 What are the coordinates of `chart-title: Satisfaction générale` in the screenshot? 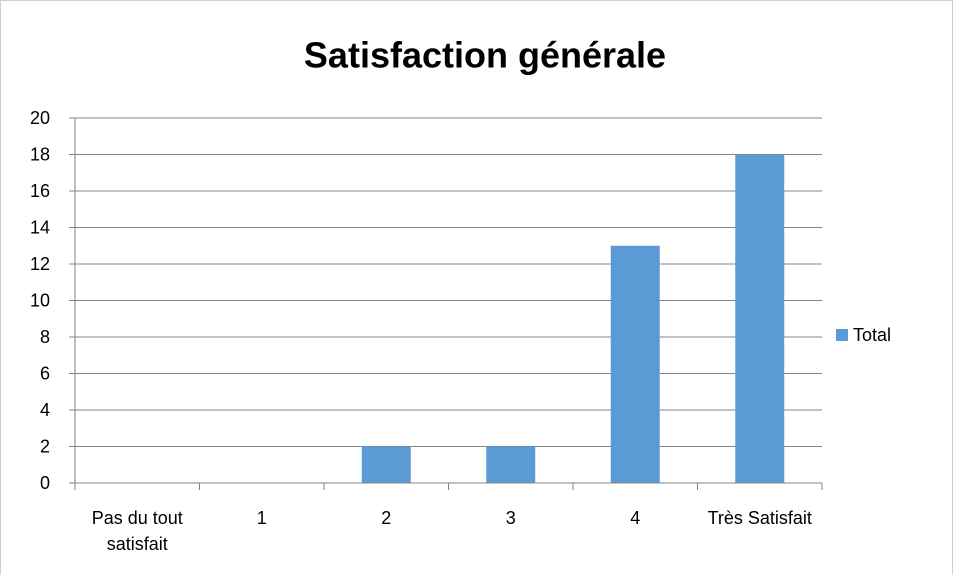 It's located at (485, 55).